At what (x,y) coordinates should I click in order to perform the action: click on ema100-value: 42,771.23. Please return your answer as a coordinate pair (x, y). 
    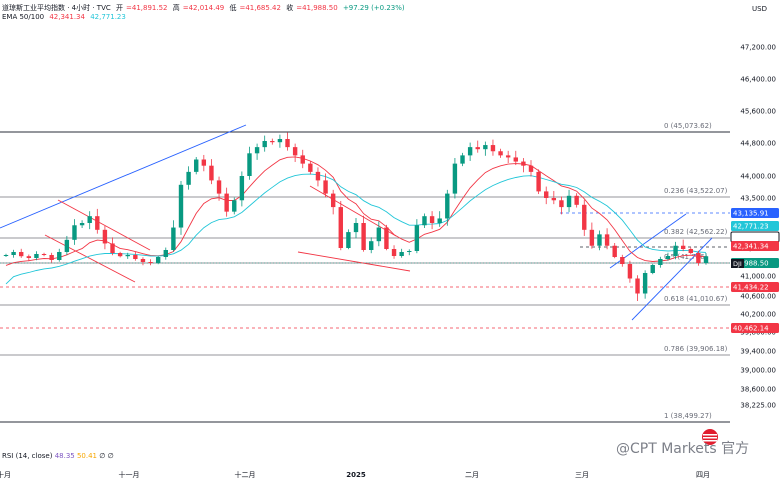
    Looking at the image, I should click on (108, 17).